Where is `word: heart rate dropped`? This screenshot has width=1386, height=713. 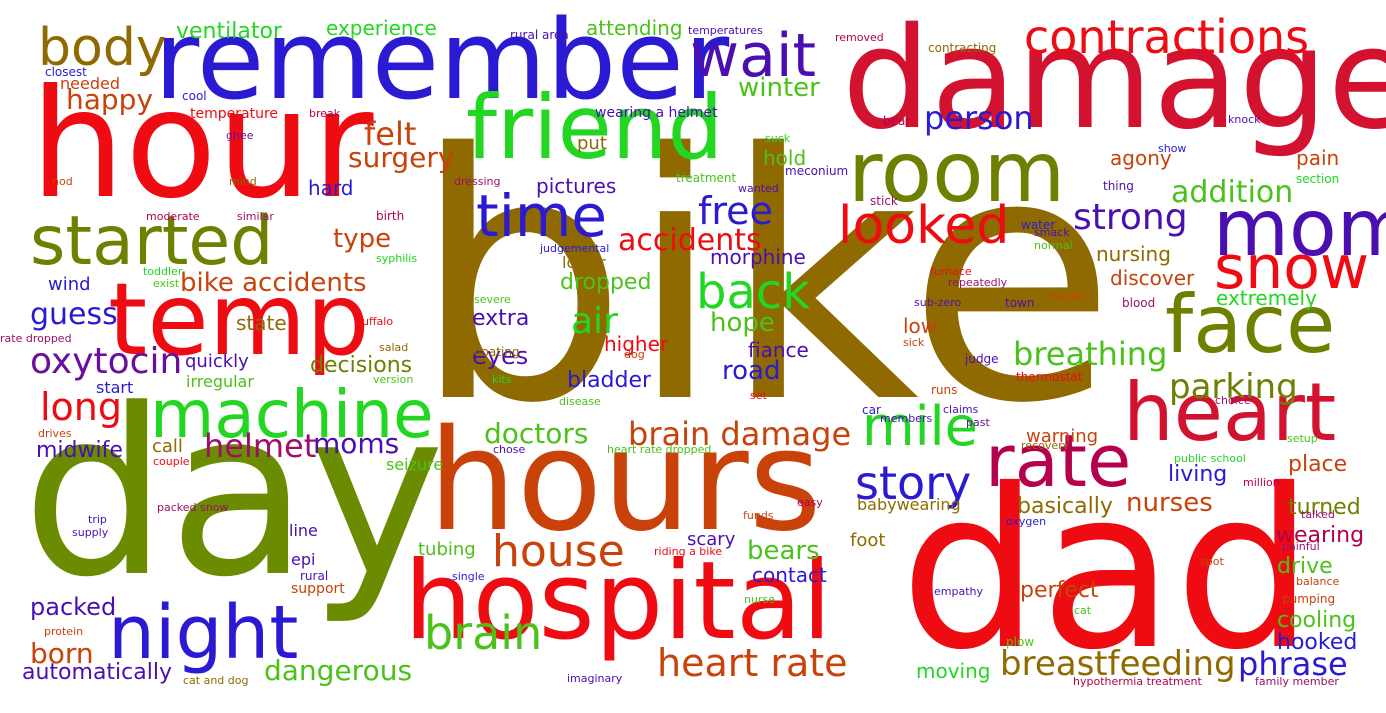 word: heart rate dropped is located at coordinates (659, 449).